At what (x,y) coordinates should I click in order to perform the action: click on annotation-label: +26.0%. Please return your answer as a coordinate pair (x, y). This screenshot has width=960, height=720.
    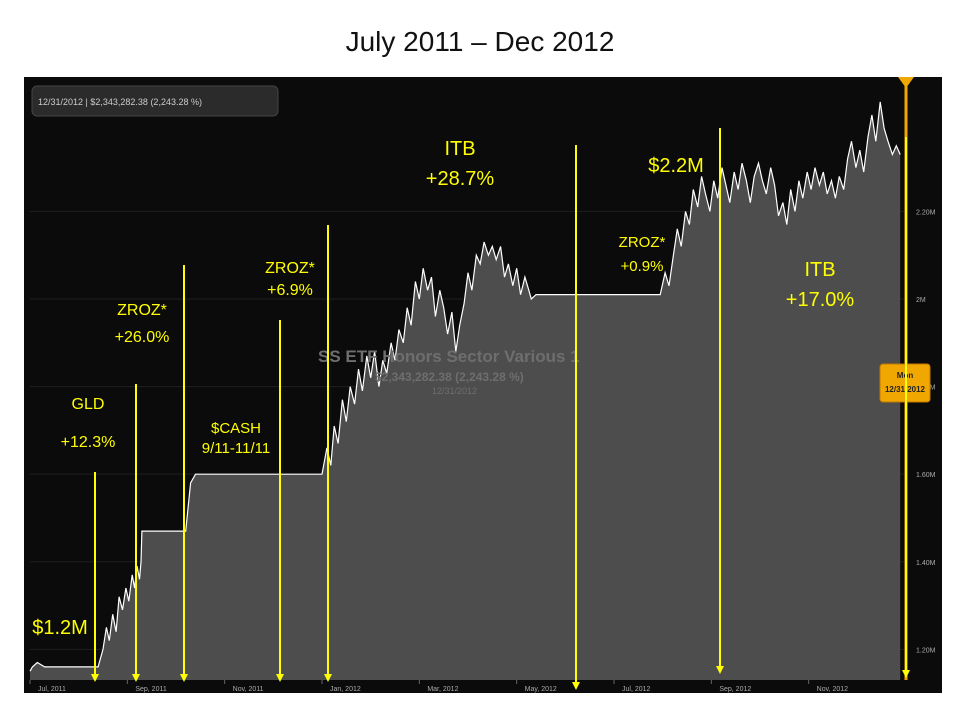
    Looking at the image, I should click on (142, 337).